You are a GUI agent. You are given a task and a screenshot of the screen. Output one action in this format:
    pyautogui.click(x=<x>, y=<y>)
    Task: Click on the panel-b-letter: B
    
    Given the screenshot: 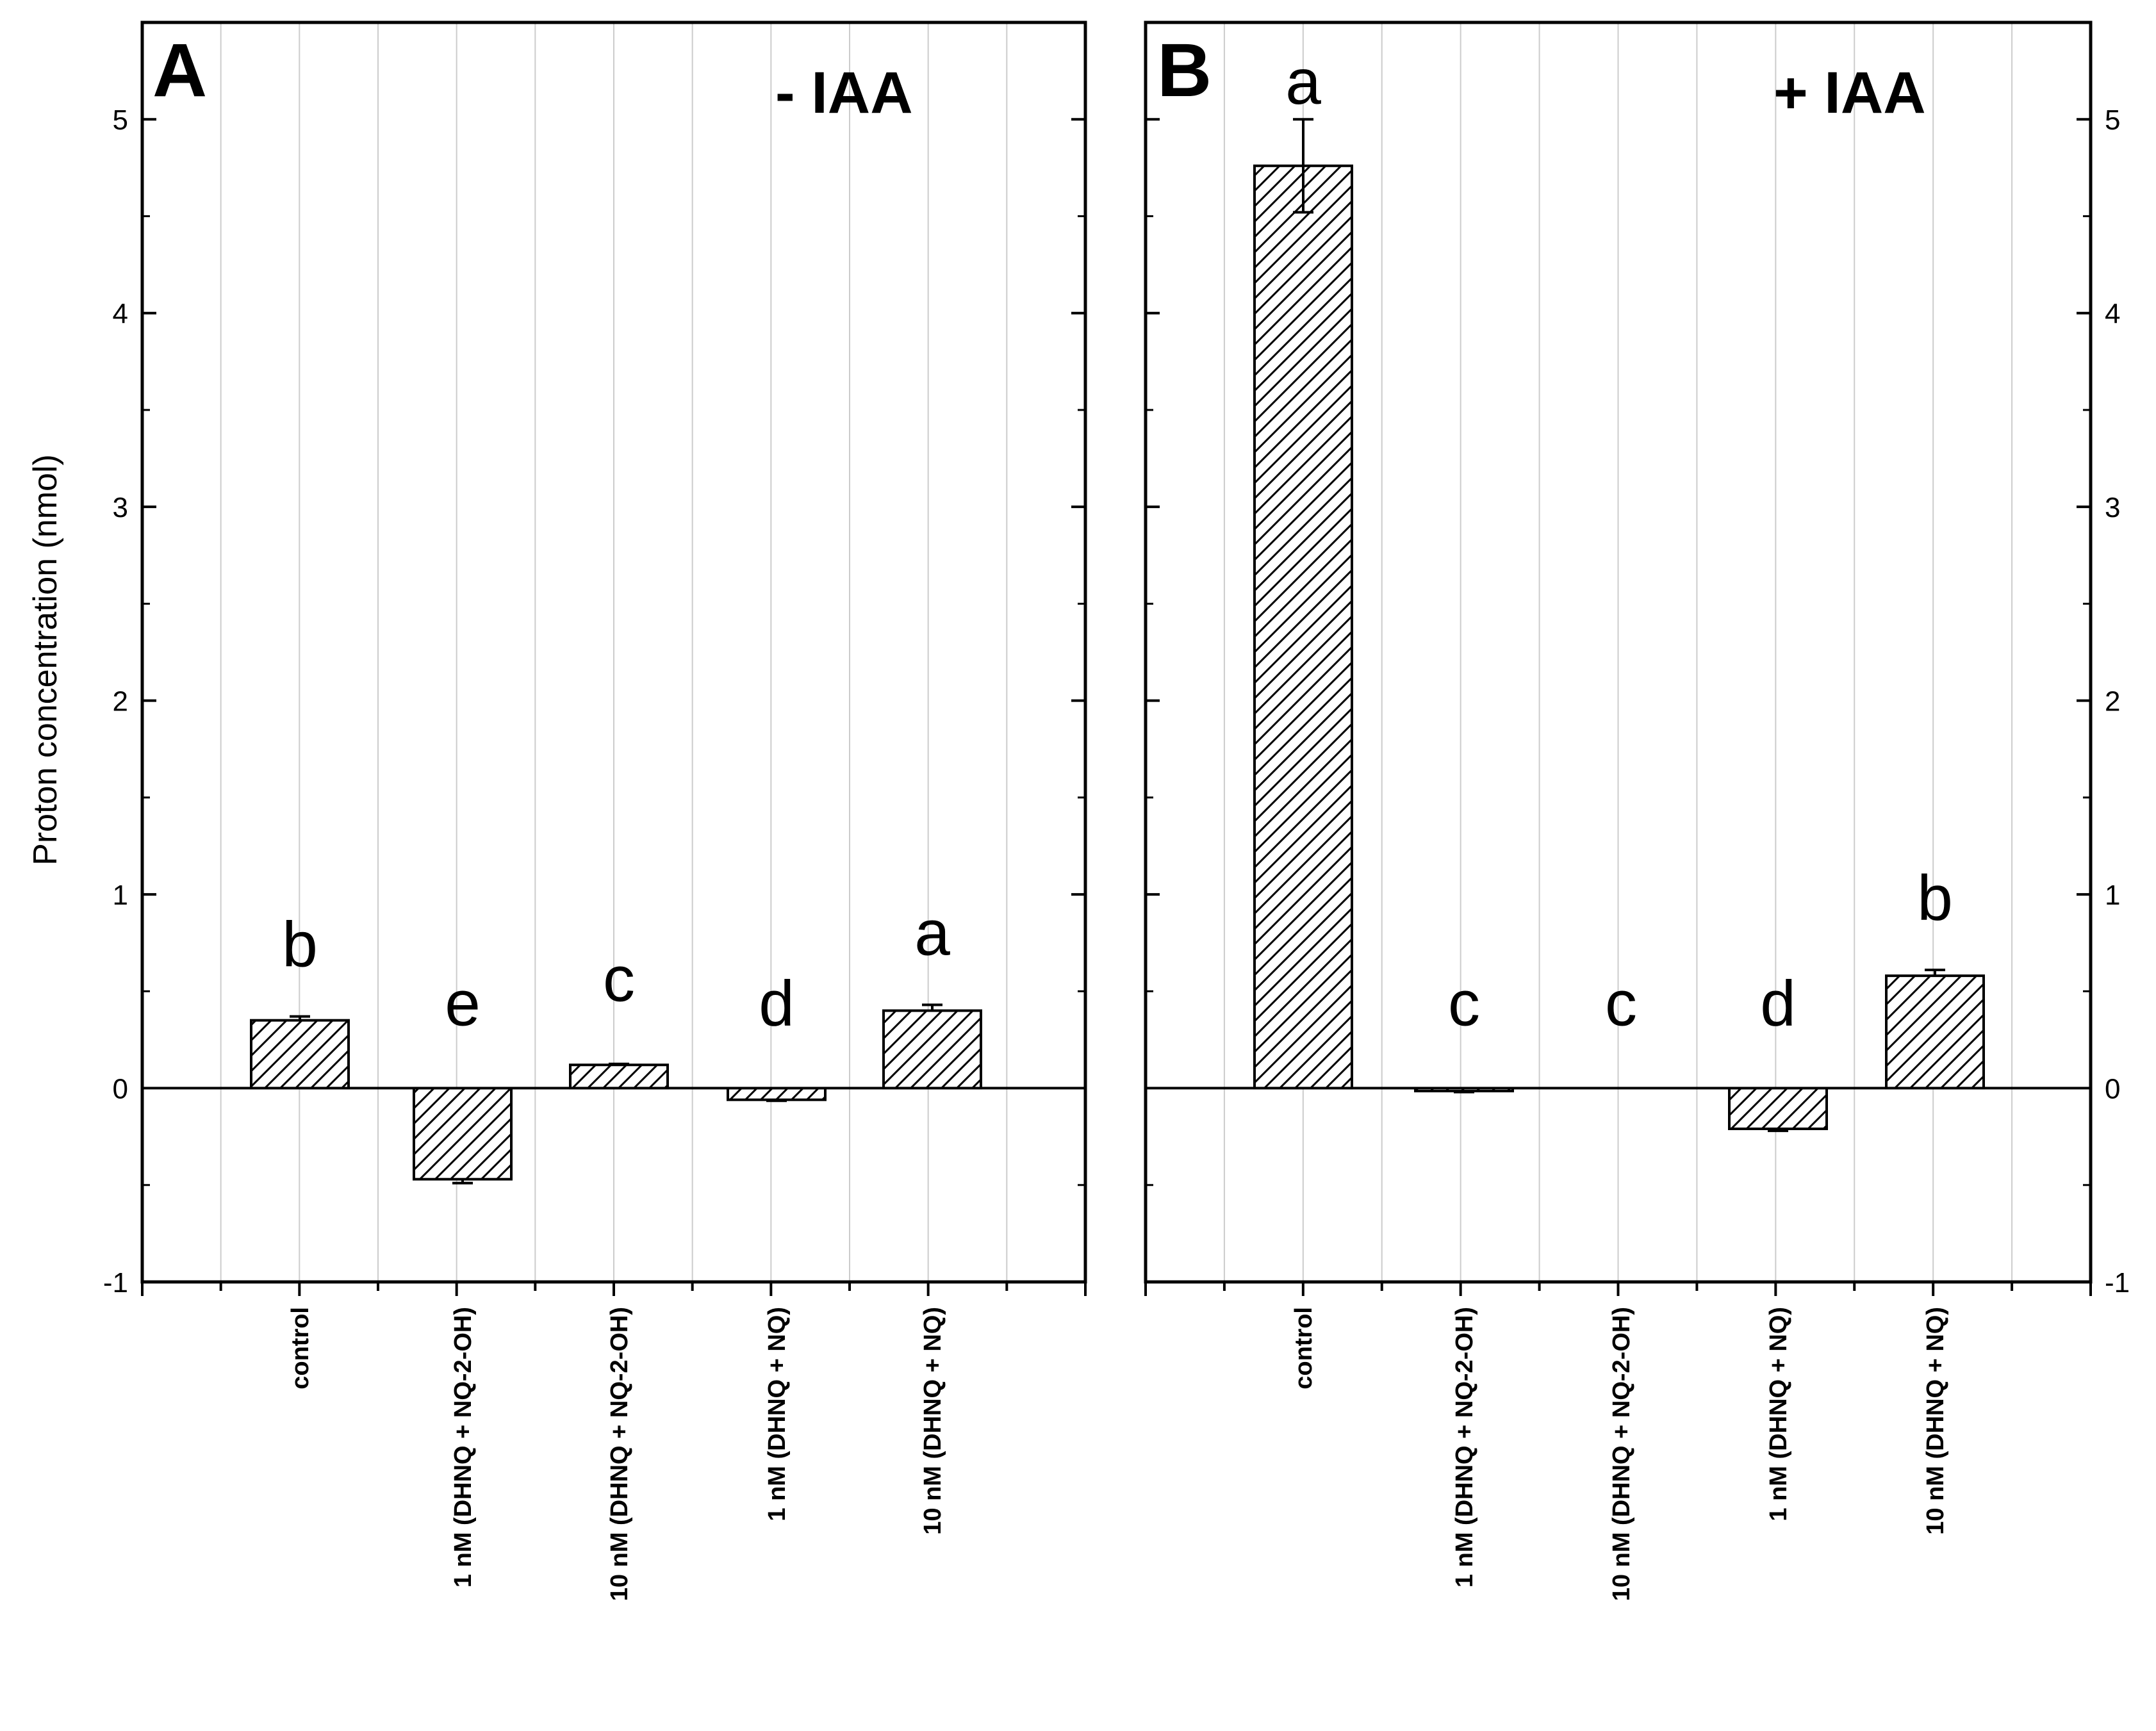 What is the action you would take?
    pyautogui.click(x=1184, y=70)
    